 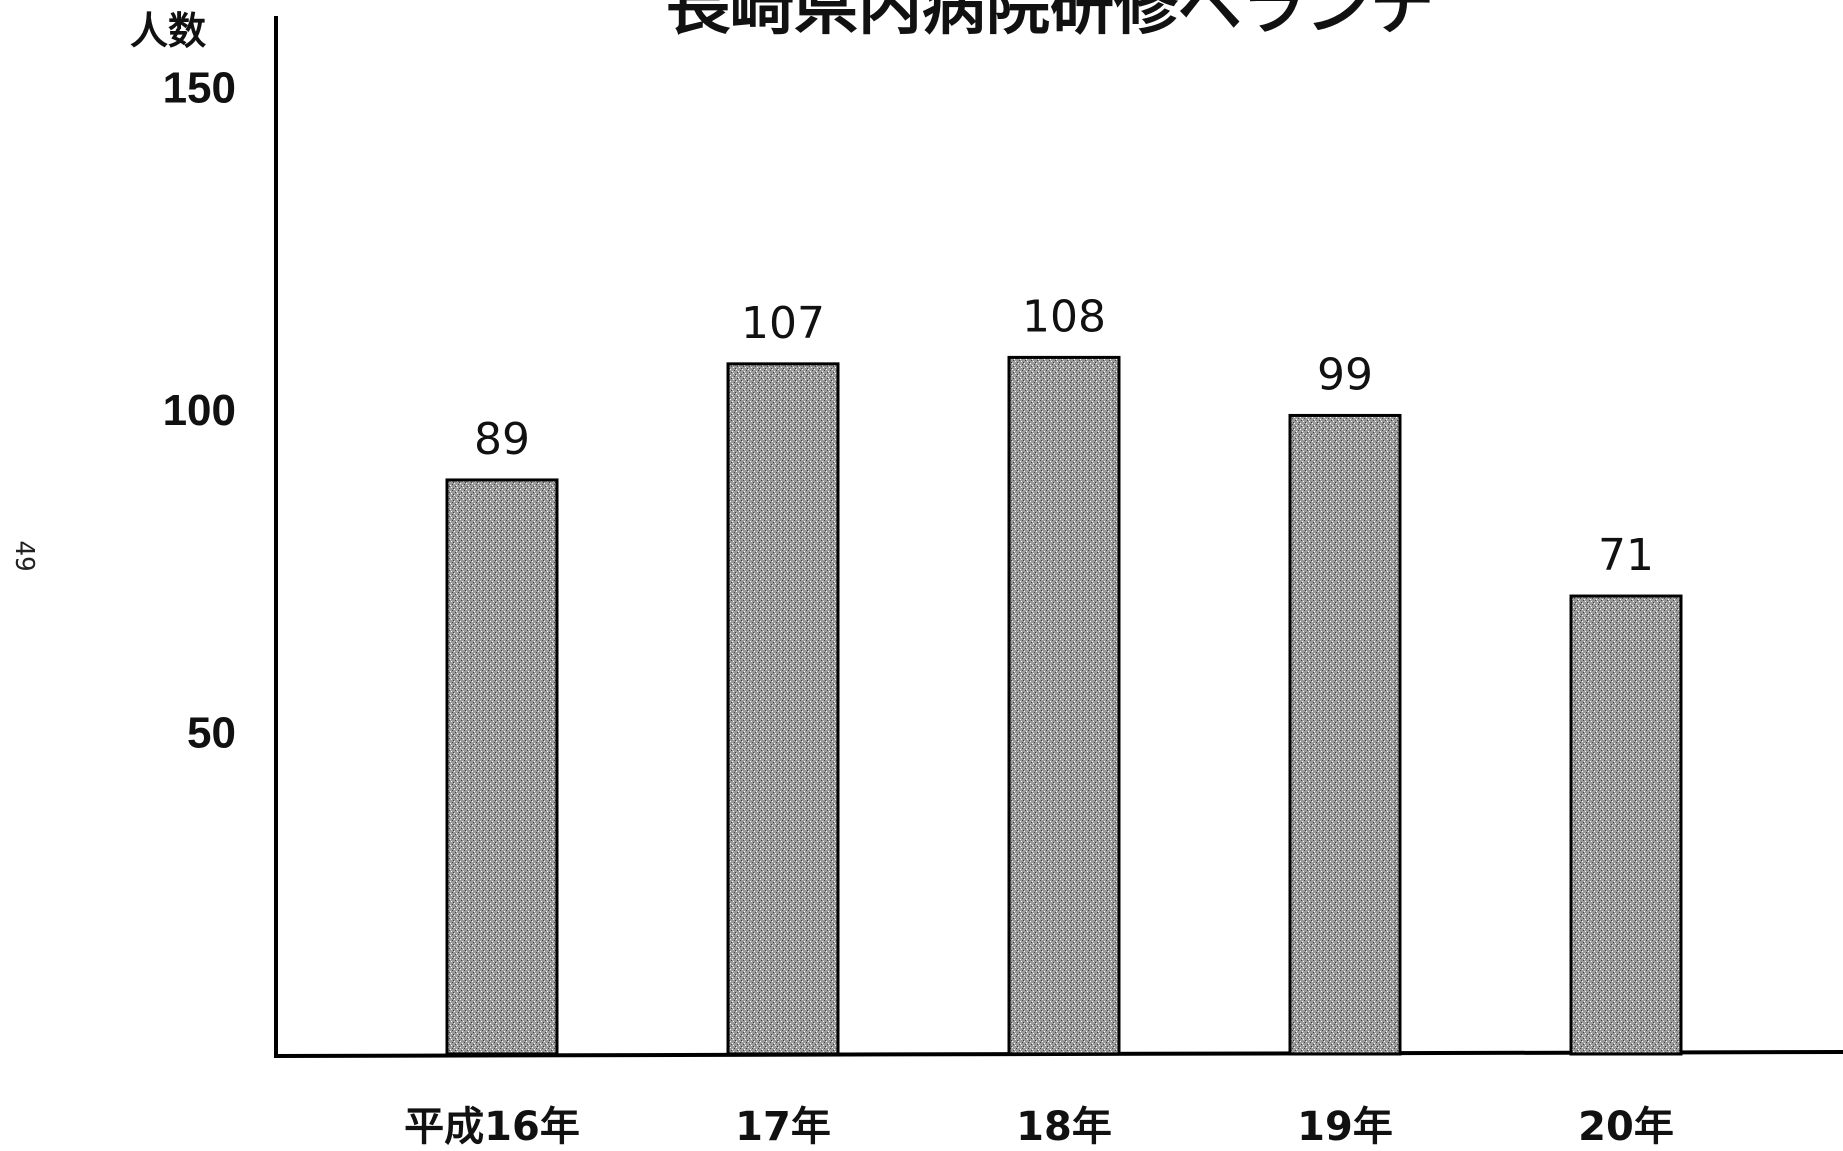 I want to click on page-number: 49, so click(x=24, y=555).